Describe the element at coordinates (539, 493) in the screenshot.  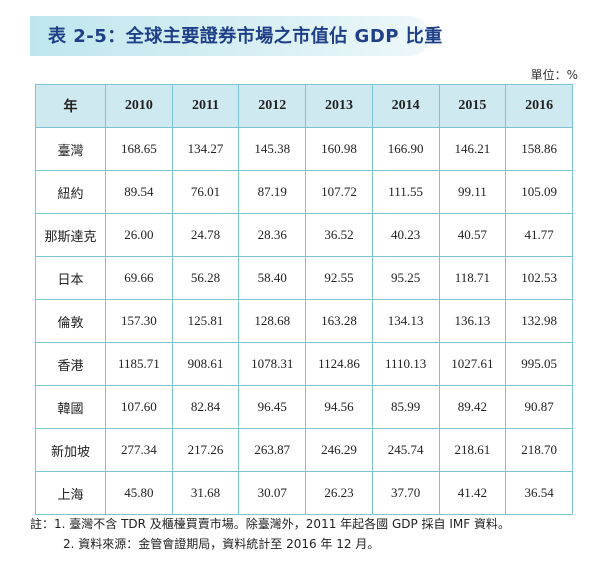
I see `value-cell: 36.54` at that location.